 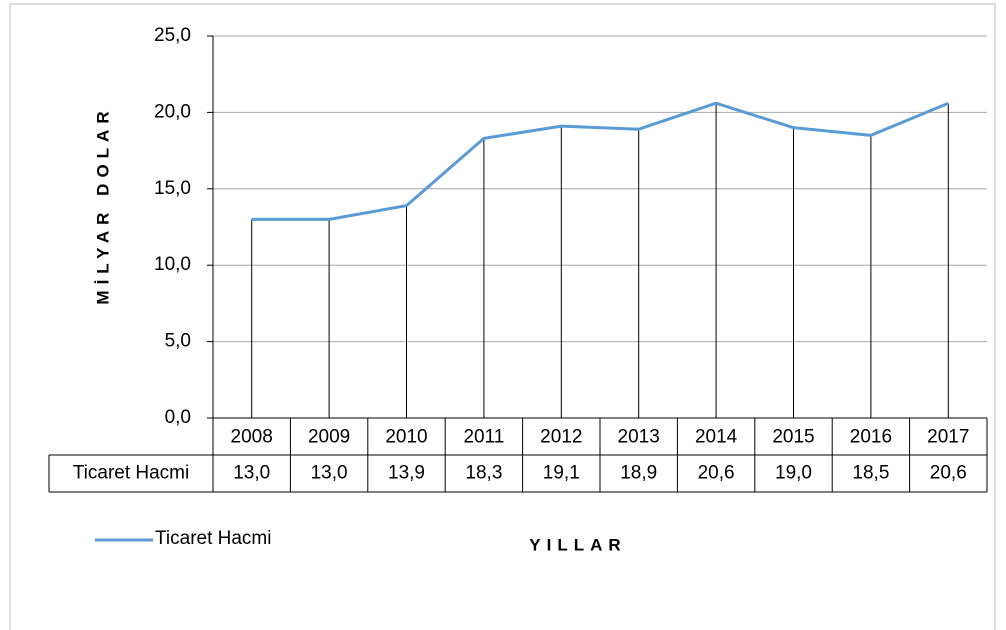 I want to click on legend-label: Ticaret Hacmi, so click(x=213, y=538).